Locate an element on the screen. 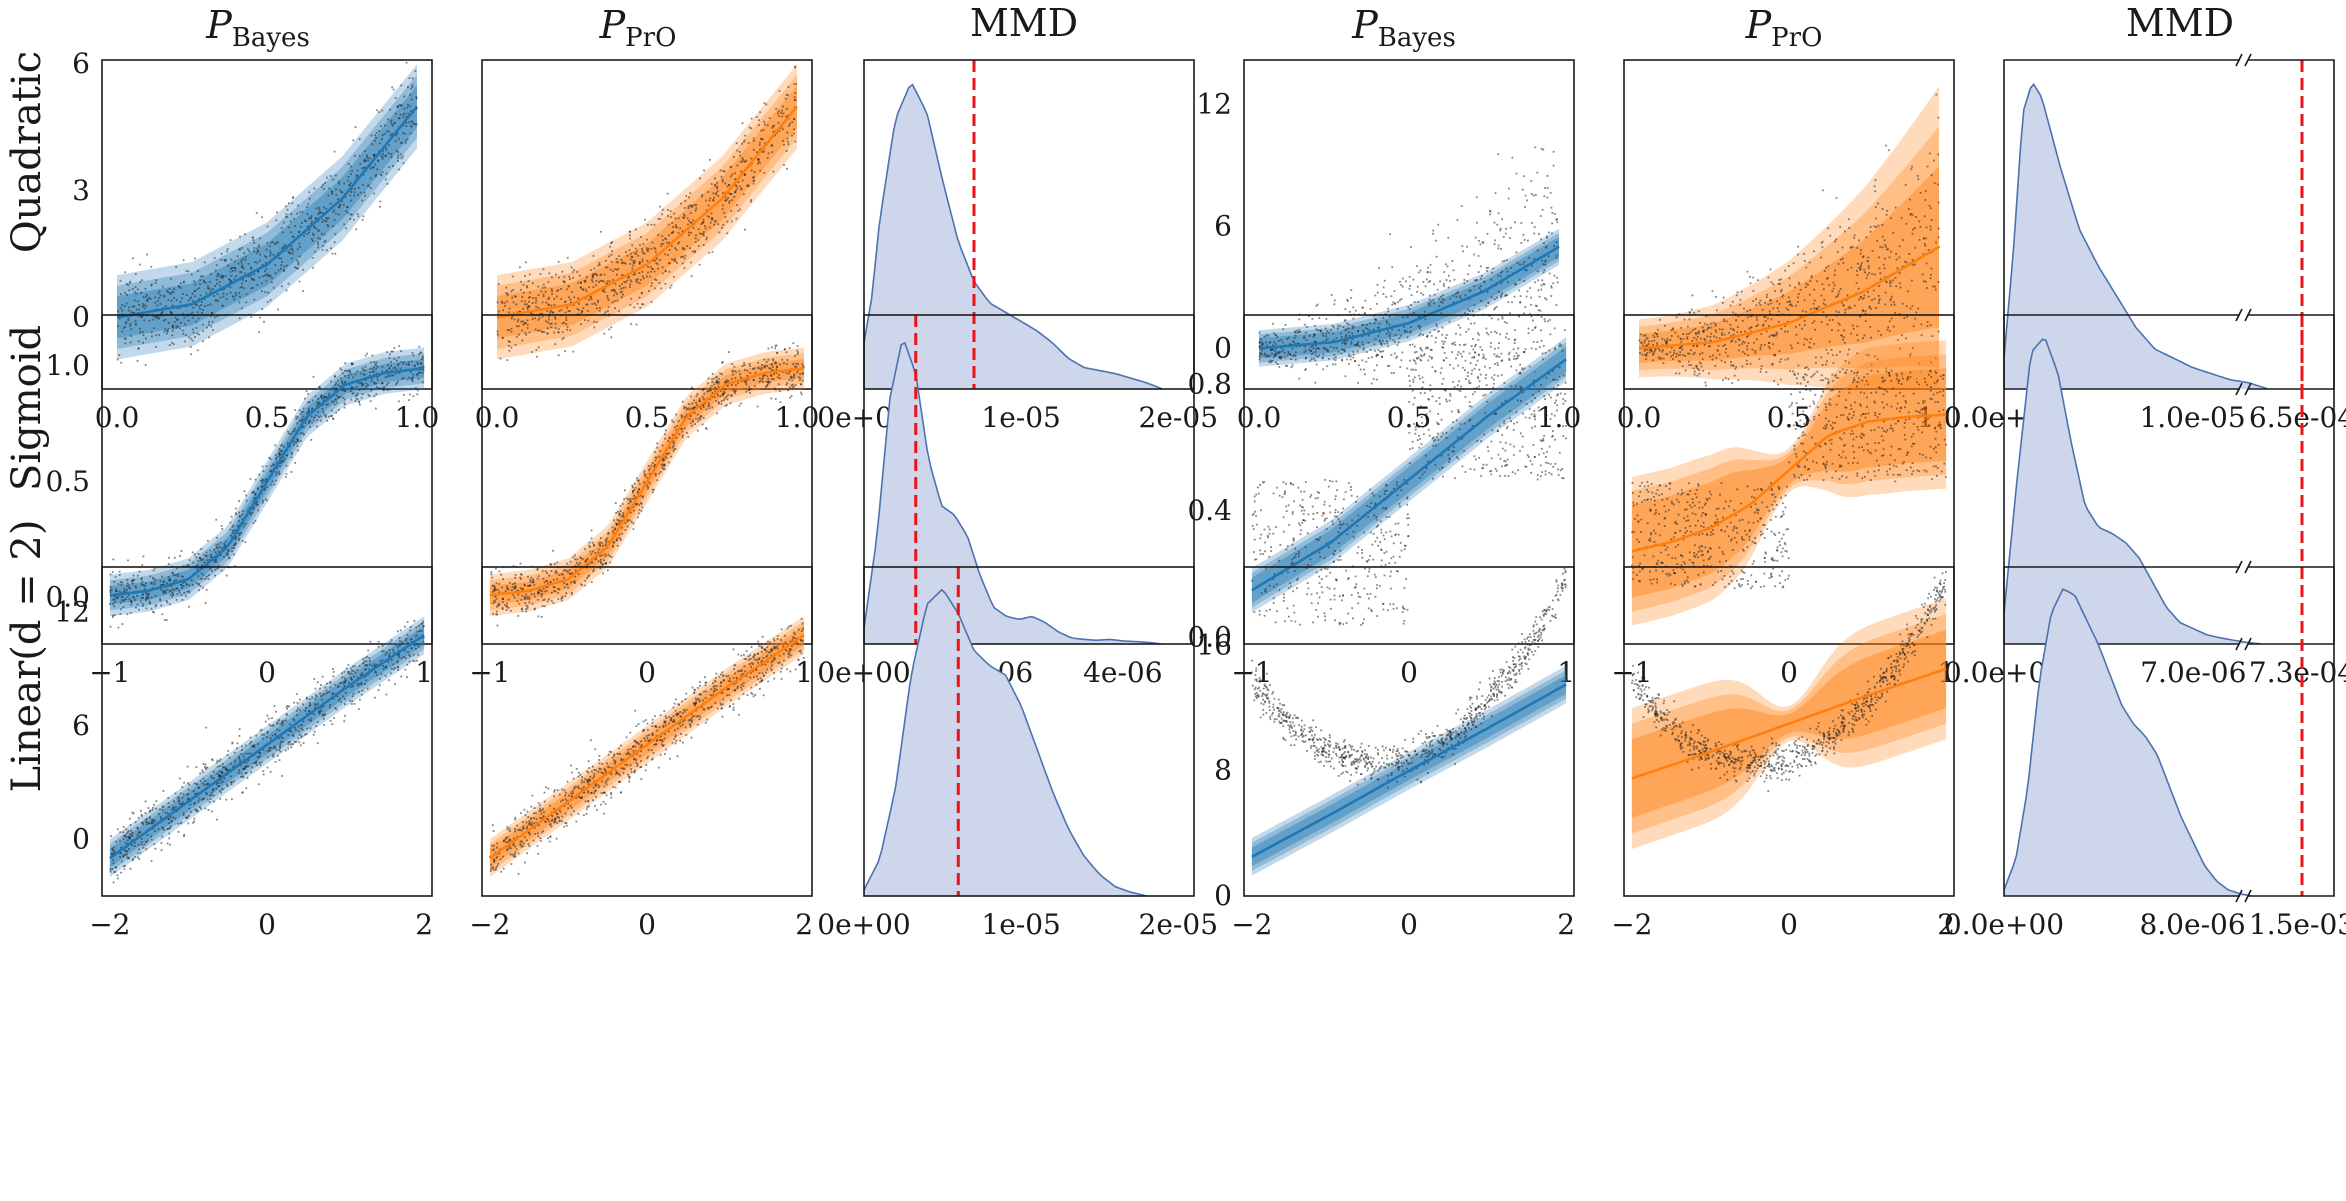 The image size is (2346, 1201). tick-label-x: 8.0e-06 is located at coordinates (2192, 924).